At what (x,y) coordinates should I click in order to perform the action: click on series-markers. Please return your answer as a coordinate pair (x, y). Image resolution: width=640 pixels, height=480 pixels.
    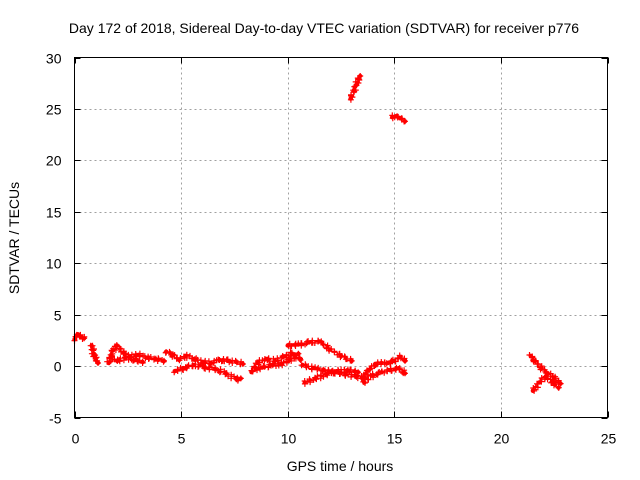
    Looking at the image, I should click on (204, 358).